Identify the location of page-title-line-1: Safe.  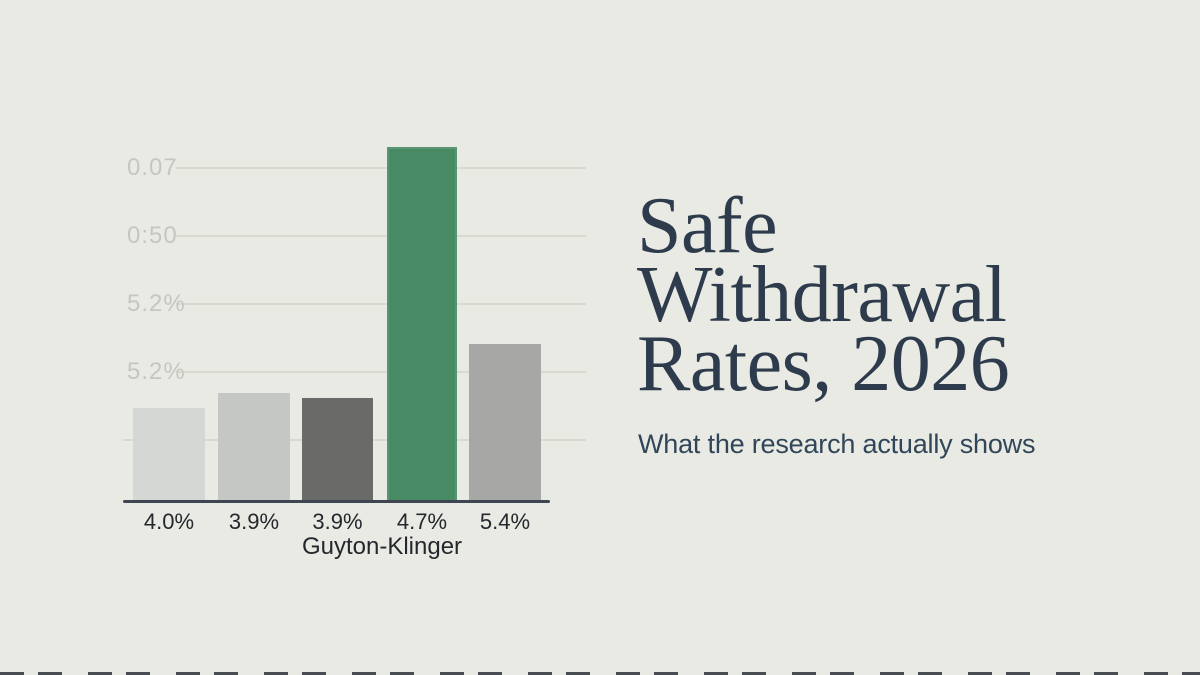
(707, 226).